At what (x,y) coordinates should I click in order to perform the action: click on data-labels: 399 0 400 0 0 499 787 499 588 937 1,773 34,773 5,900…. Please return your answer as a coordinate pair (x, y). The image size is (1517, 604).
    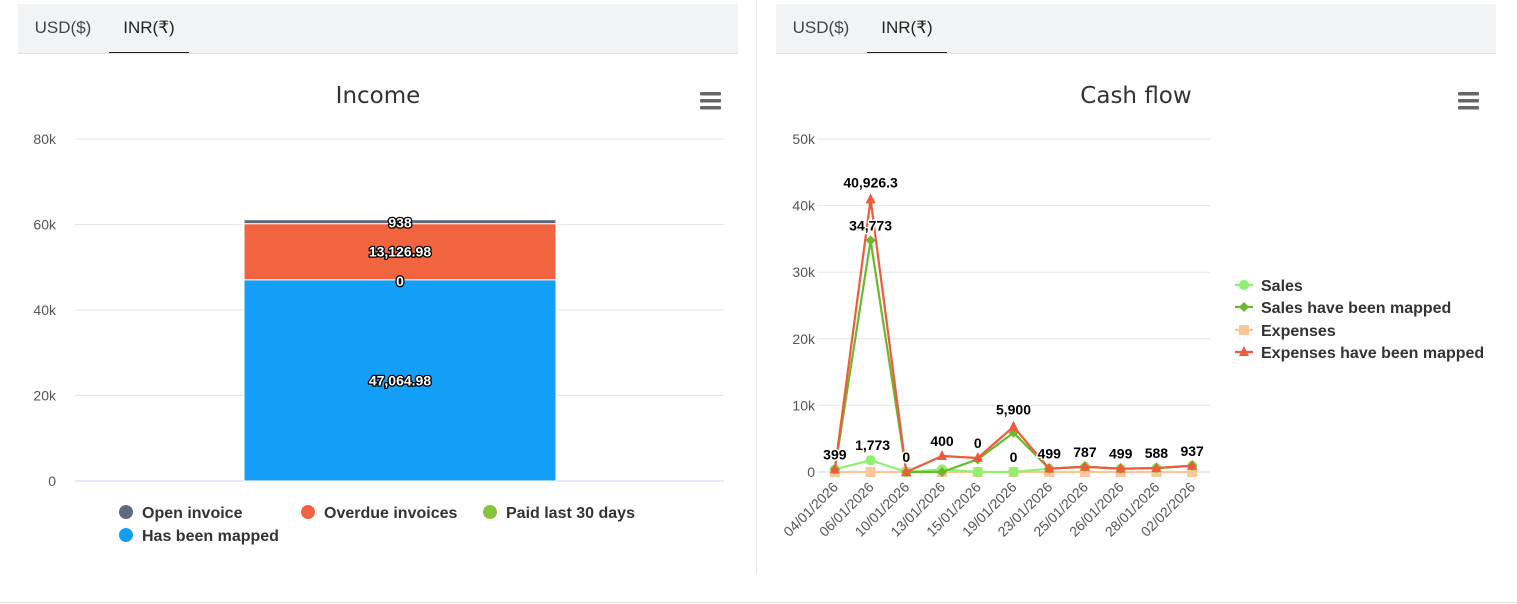
    Looking at the image, I should click on (1014, 320).